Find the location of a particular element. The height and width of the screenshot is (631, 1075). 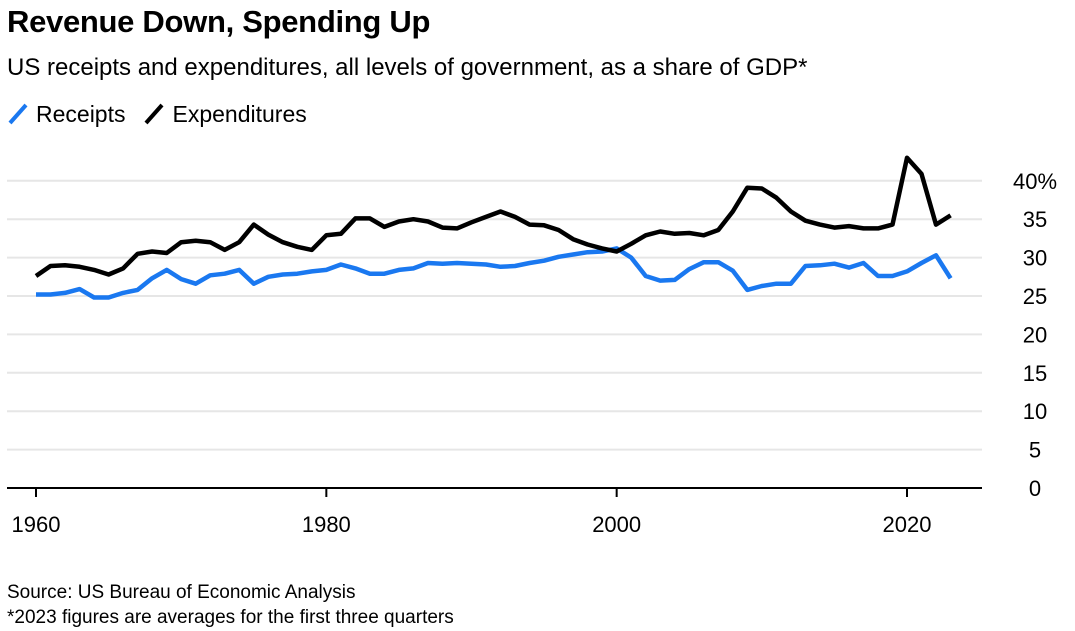

legend-item-receipts: Receipts is located at coordinates (66, 114).